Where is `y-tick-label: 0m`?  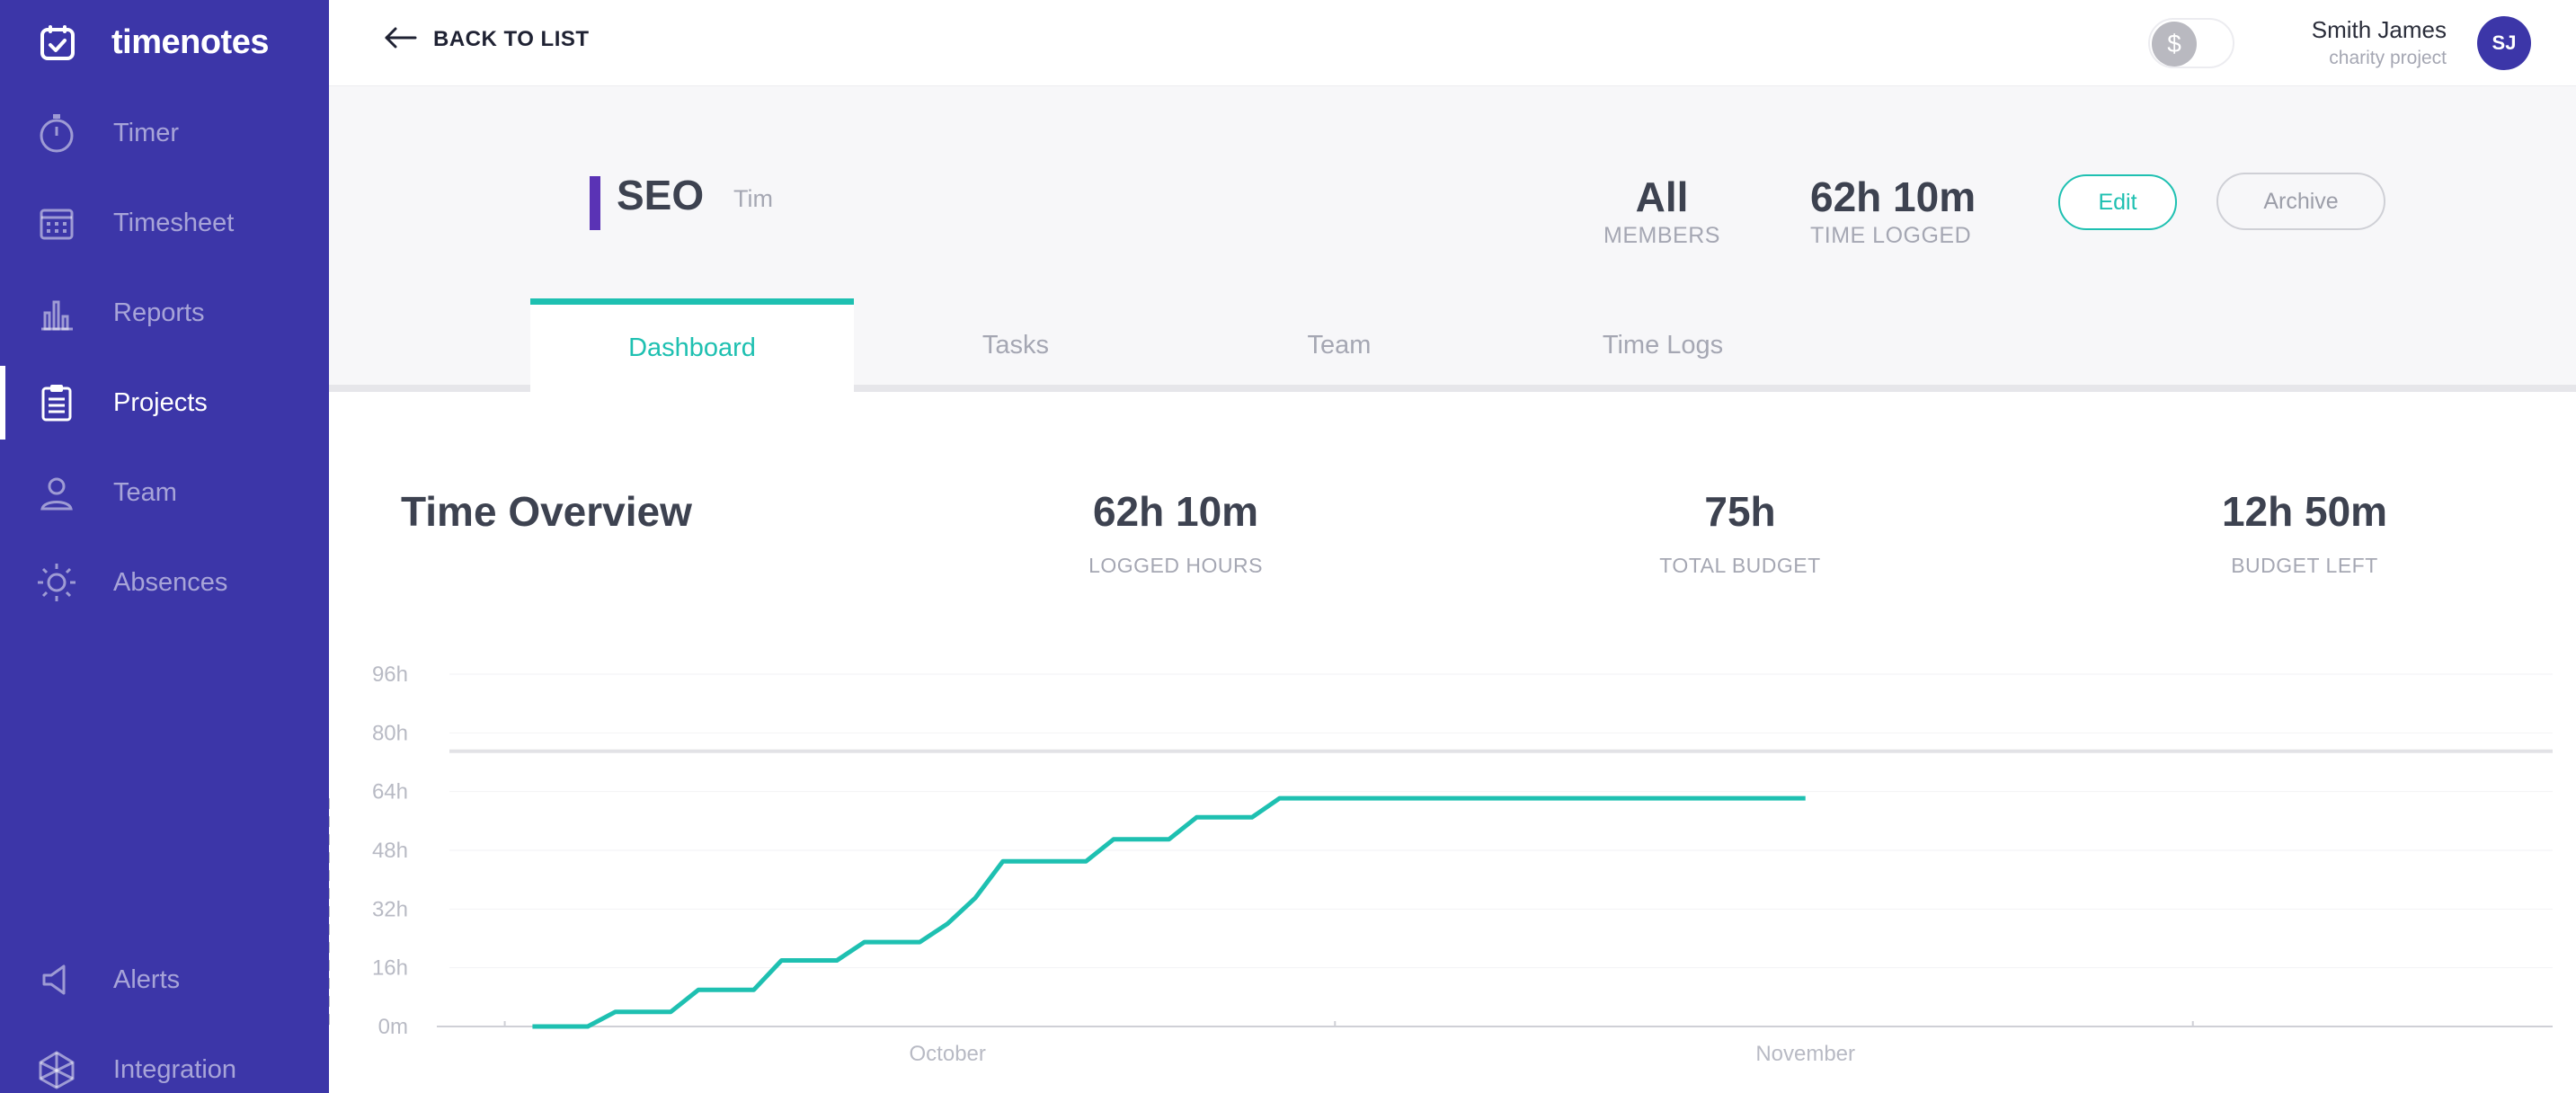 y-tick-label: 0m is located at coordinates (393, 1027).